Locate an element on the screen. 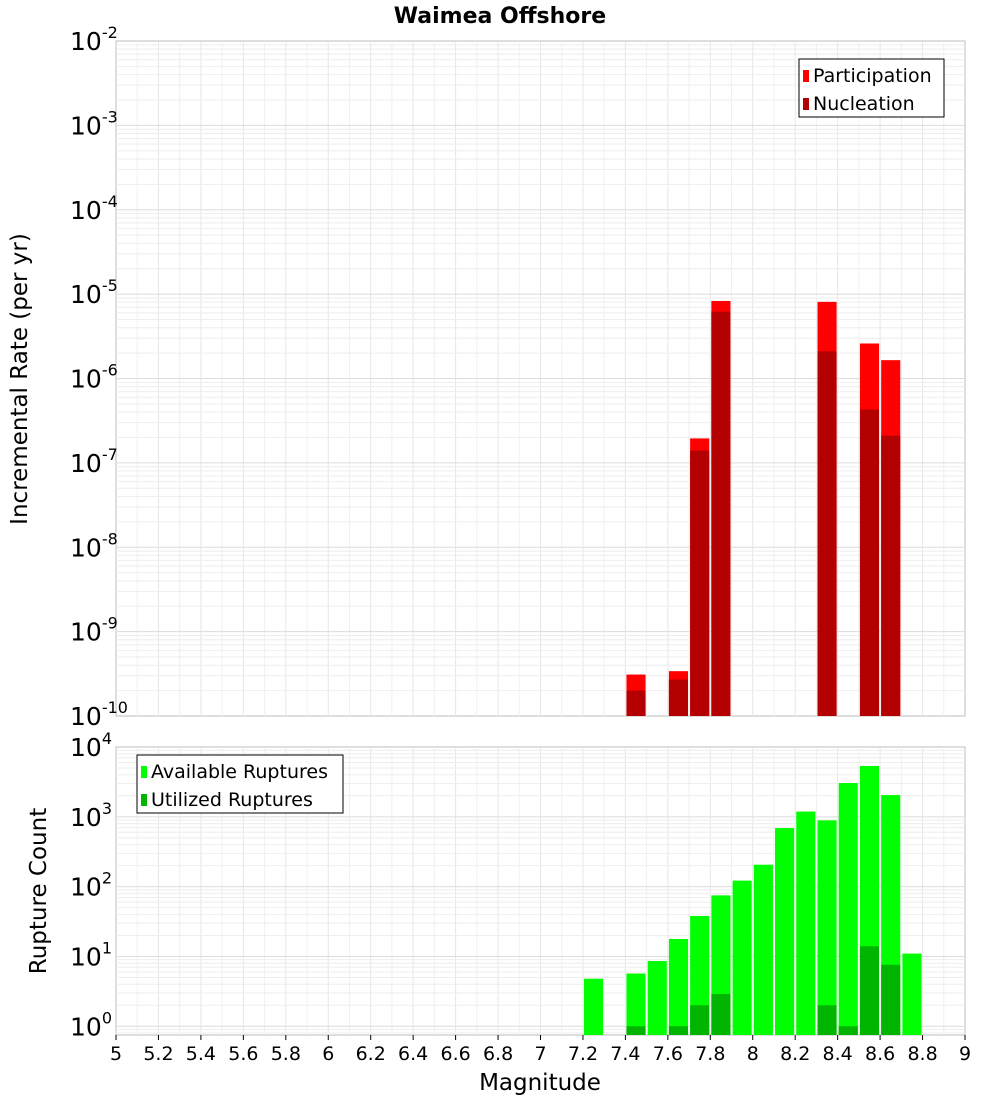 Image resolution: width=1000 pixels, height=1100 pixels. rate-y-tick-label: 10⁻¹⁰ is located at coordinates (99, 714).